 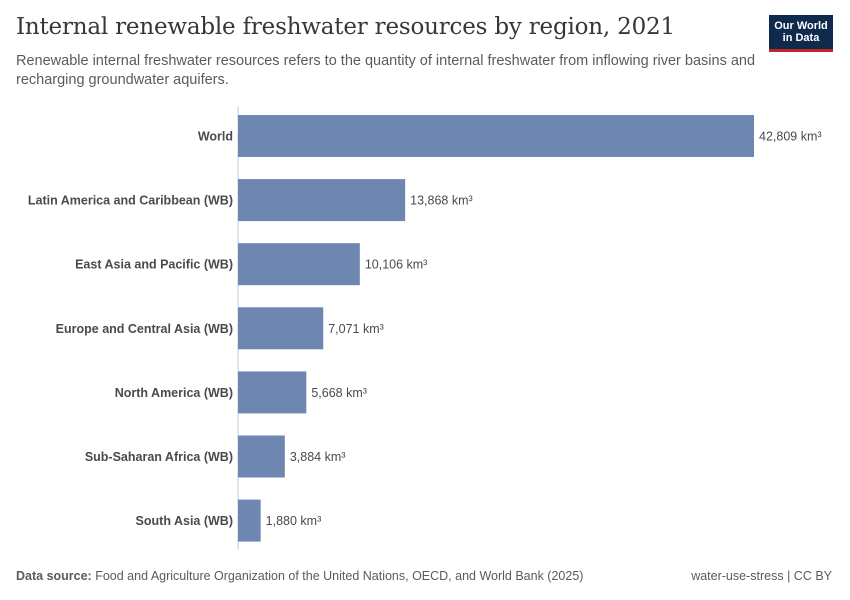 I want to click on value-label-6: 1,880 km³, so click(x=294, y=521).